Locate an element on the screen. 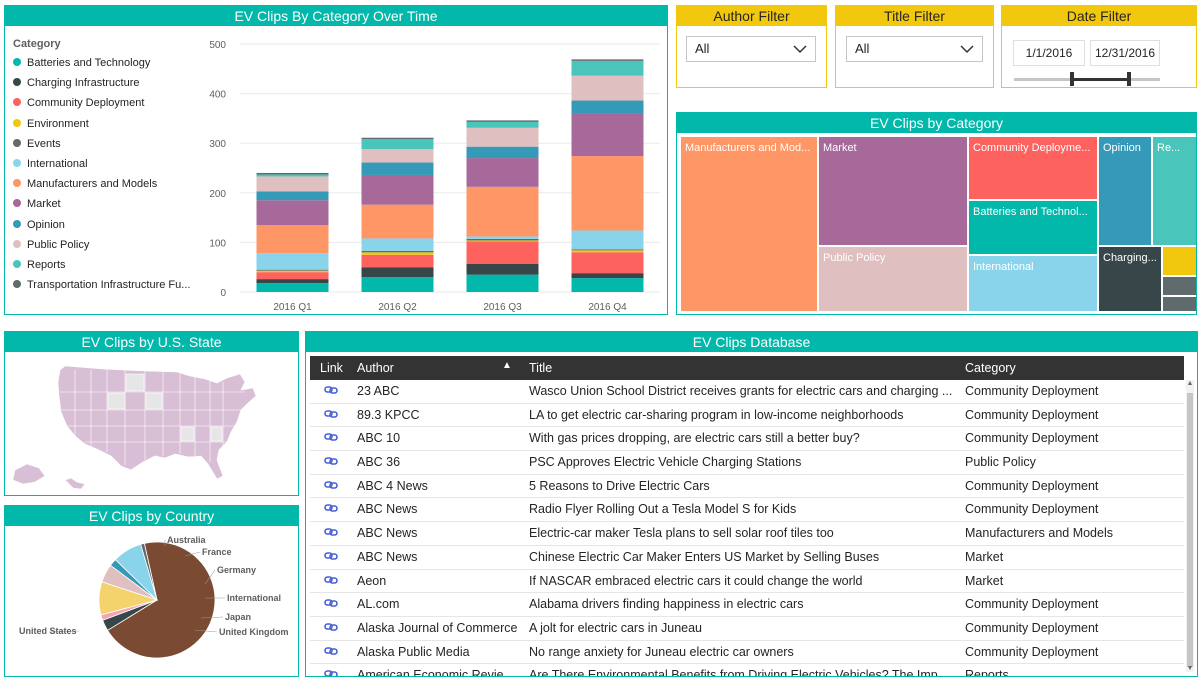 The width and height of the screenshot is (1202, 686). column-header-title: Title is located at coordinates (541, 368).